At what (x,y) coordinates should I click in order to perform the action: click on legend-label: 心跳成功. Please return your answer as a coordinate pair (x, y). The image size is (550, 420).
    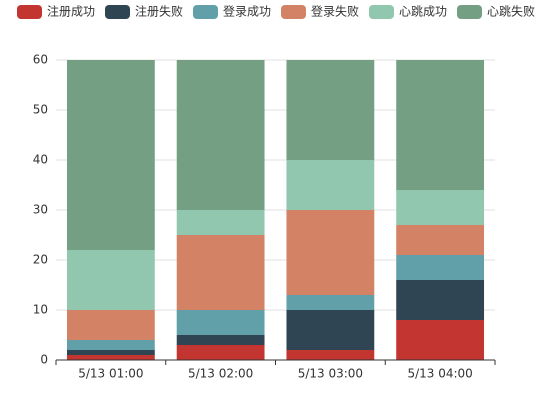
    Looking at the image, I should click on (423, 12).